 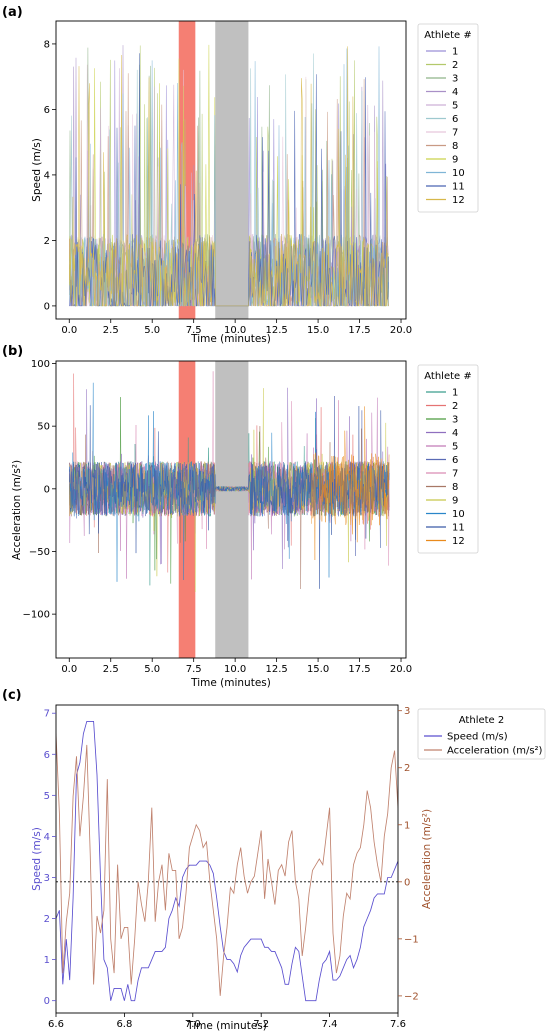 What do you see at coordinates (407, 825) in the screenshot?
I see `y2-tick-label: 1` at bounding box center [407, 825].